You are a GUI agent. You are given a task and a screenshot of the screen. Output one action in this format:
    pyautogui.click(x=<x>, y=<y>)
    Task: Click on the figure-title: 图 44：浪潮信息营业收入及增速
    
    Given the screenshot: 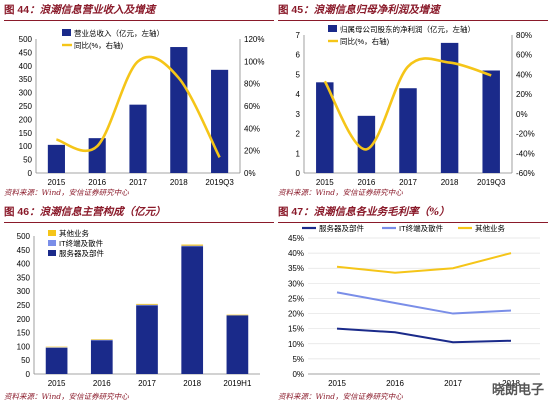 What is the action you would take?
    pyautogui.click(x=139, y=11)
    